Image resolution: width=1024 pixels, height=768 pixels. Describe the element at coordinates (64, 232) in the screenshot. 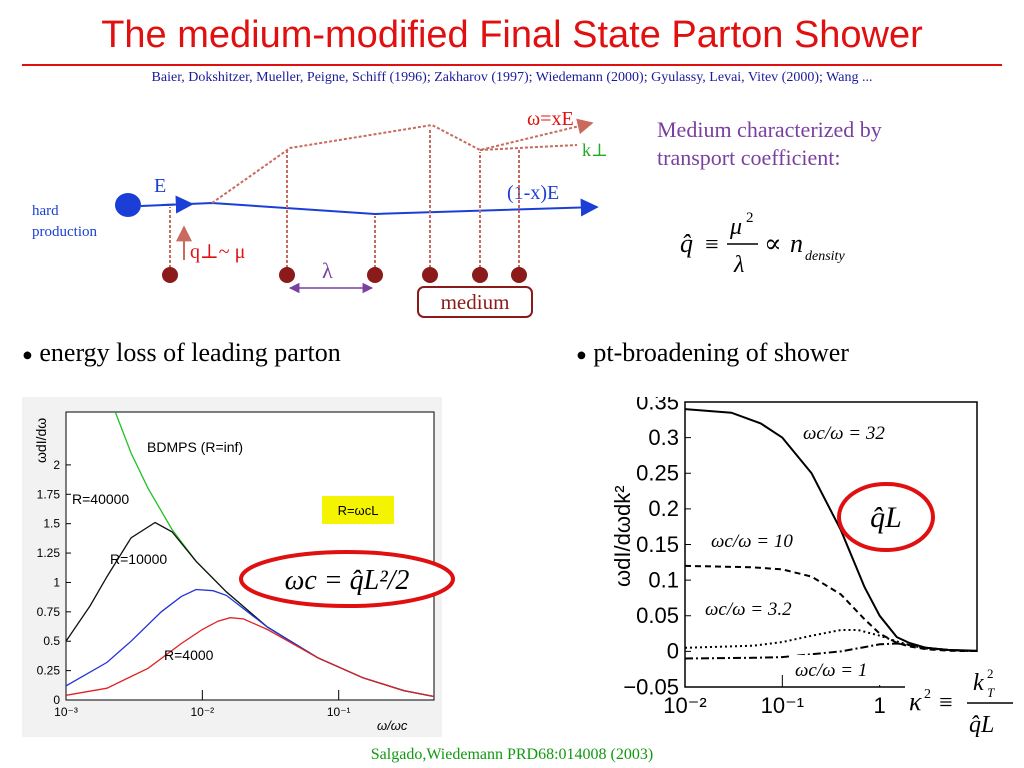

I see `hard-production-label-line2: production` at that location.